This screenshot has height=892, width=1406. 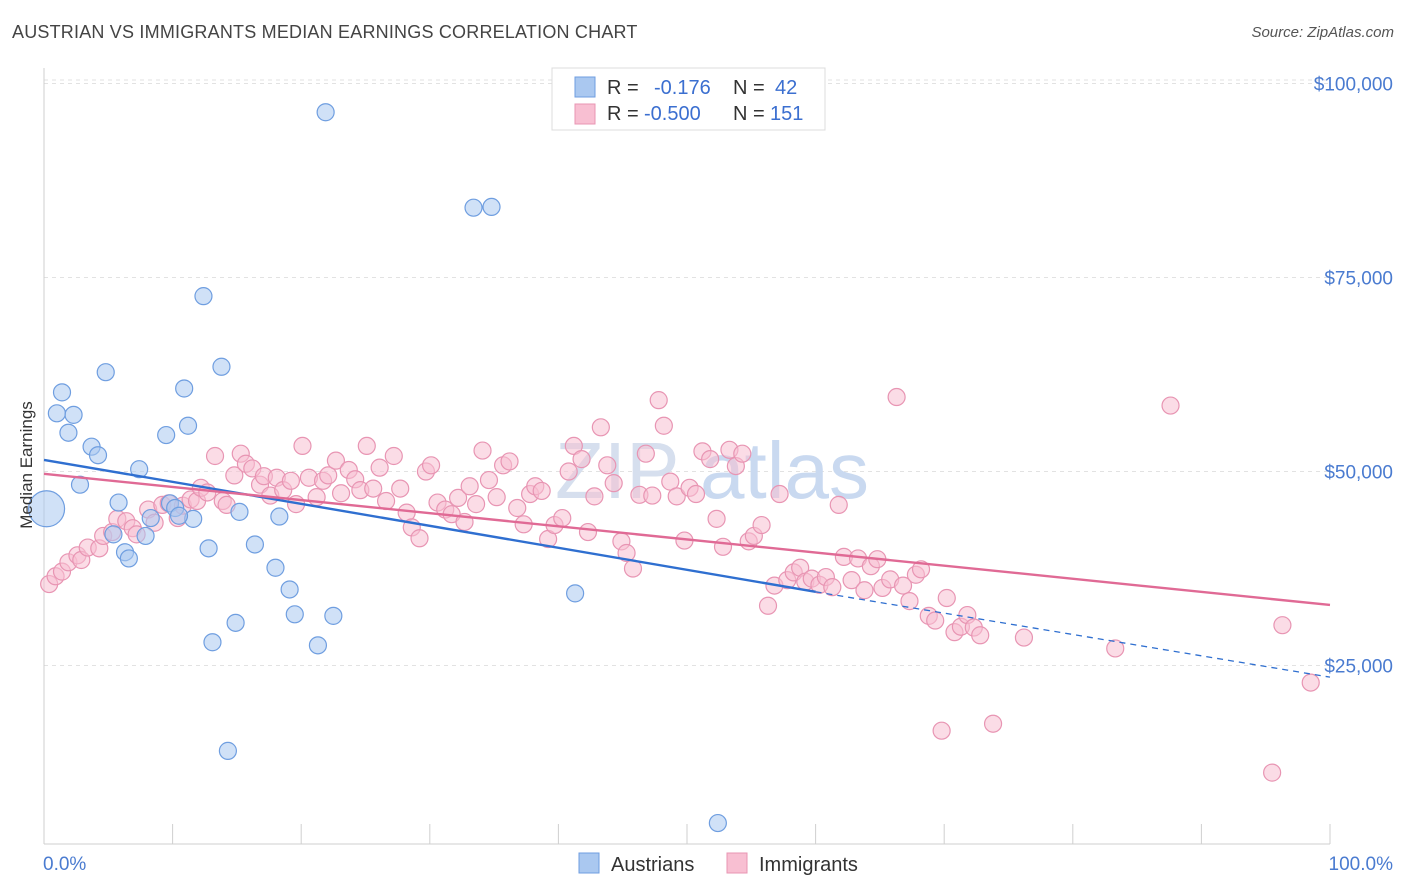 What do you see at coordinates (1361, 864) in the screenshot?
I see `x-tick-label-max: 100.0%` at bounding box center [1361, 864].